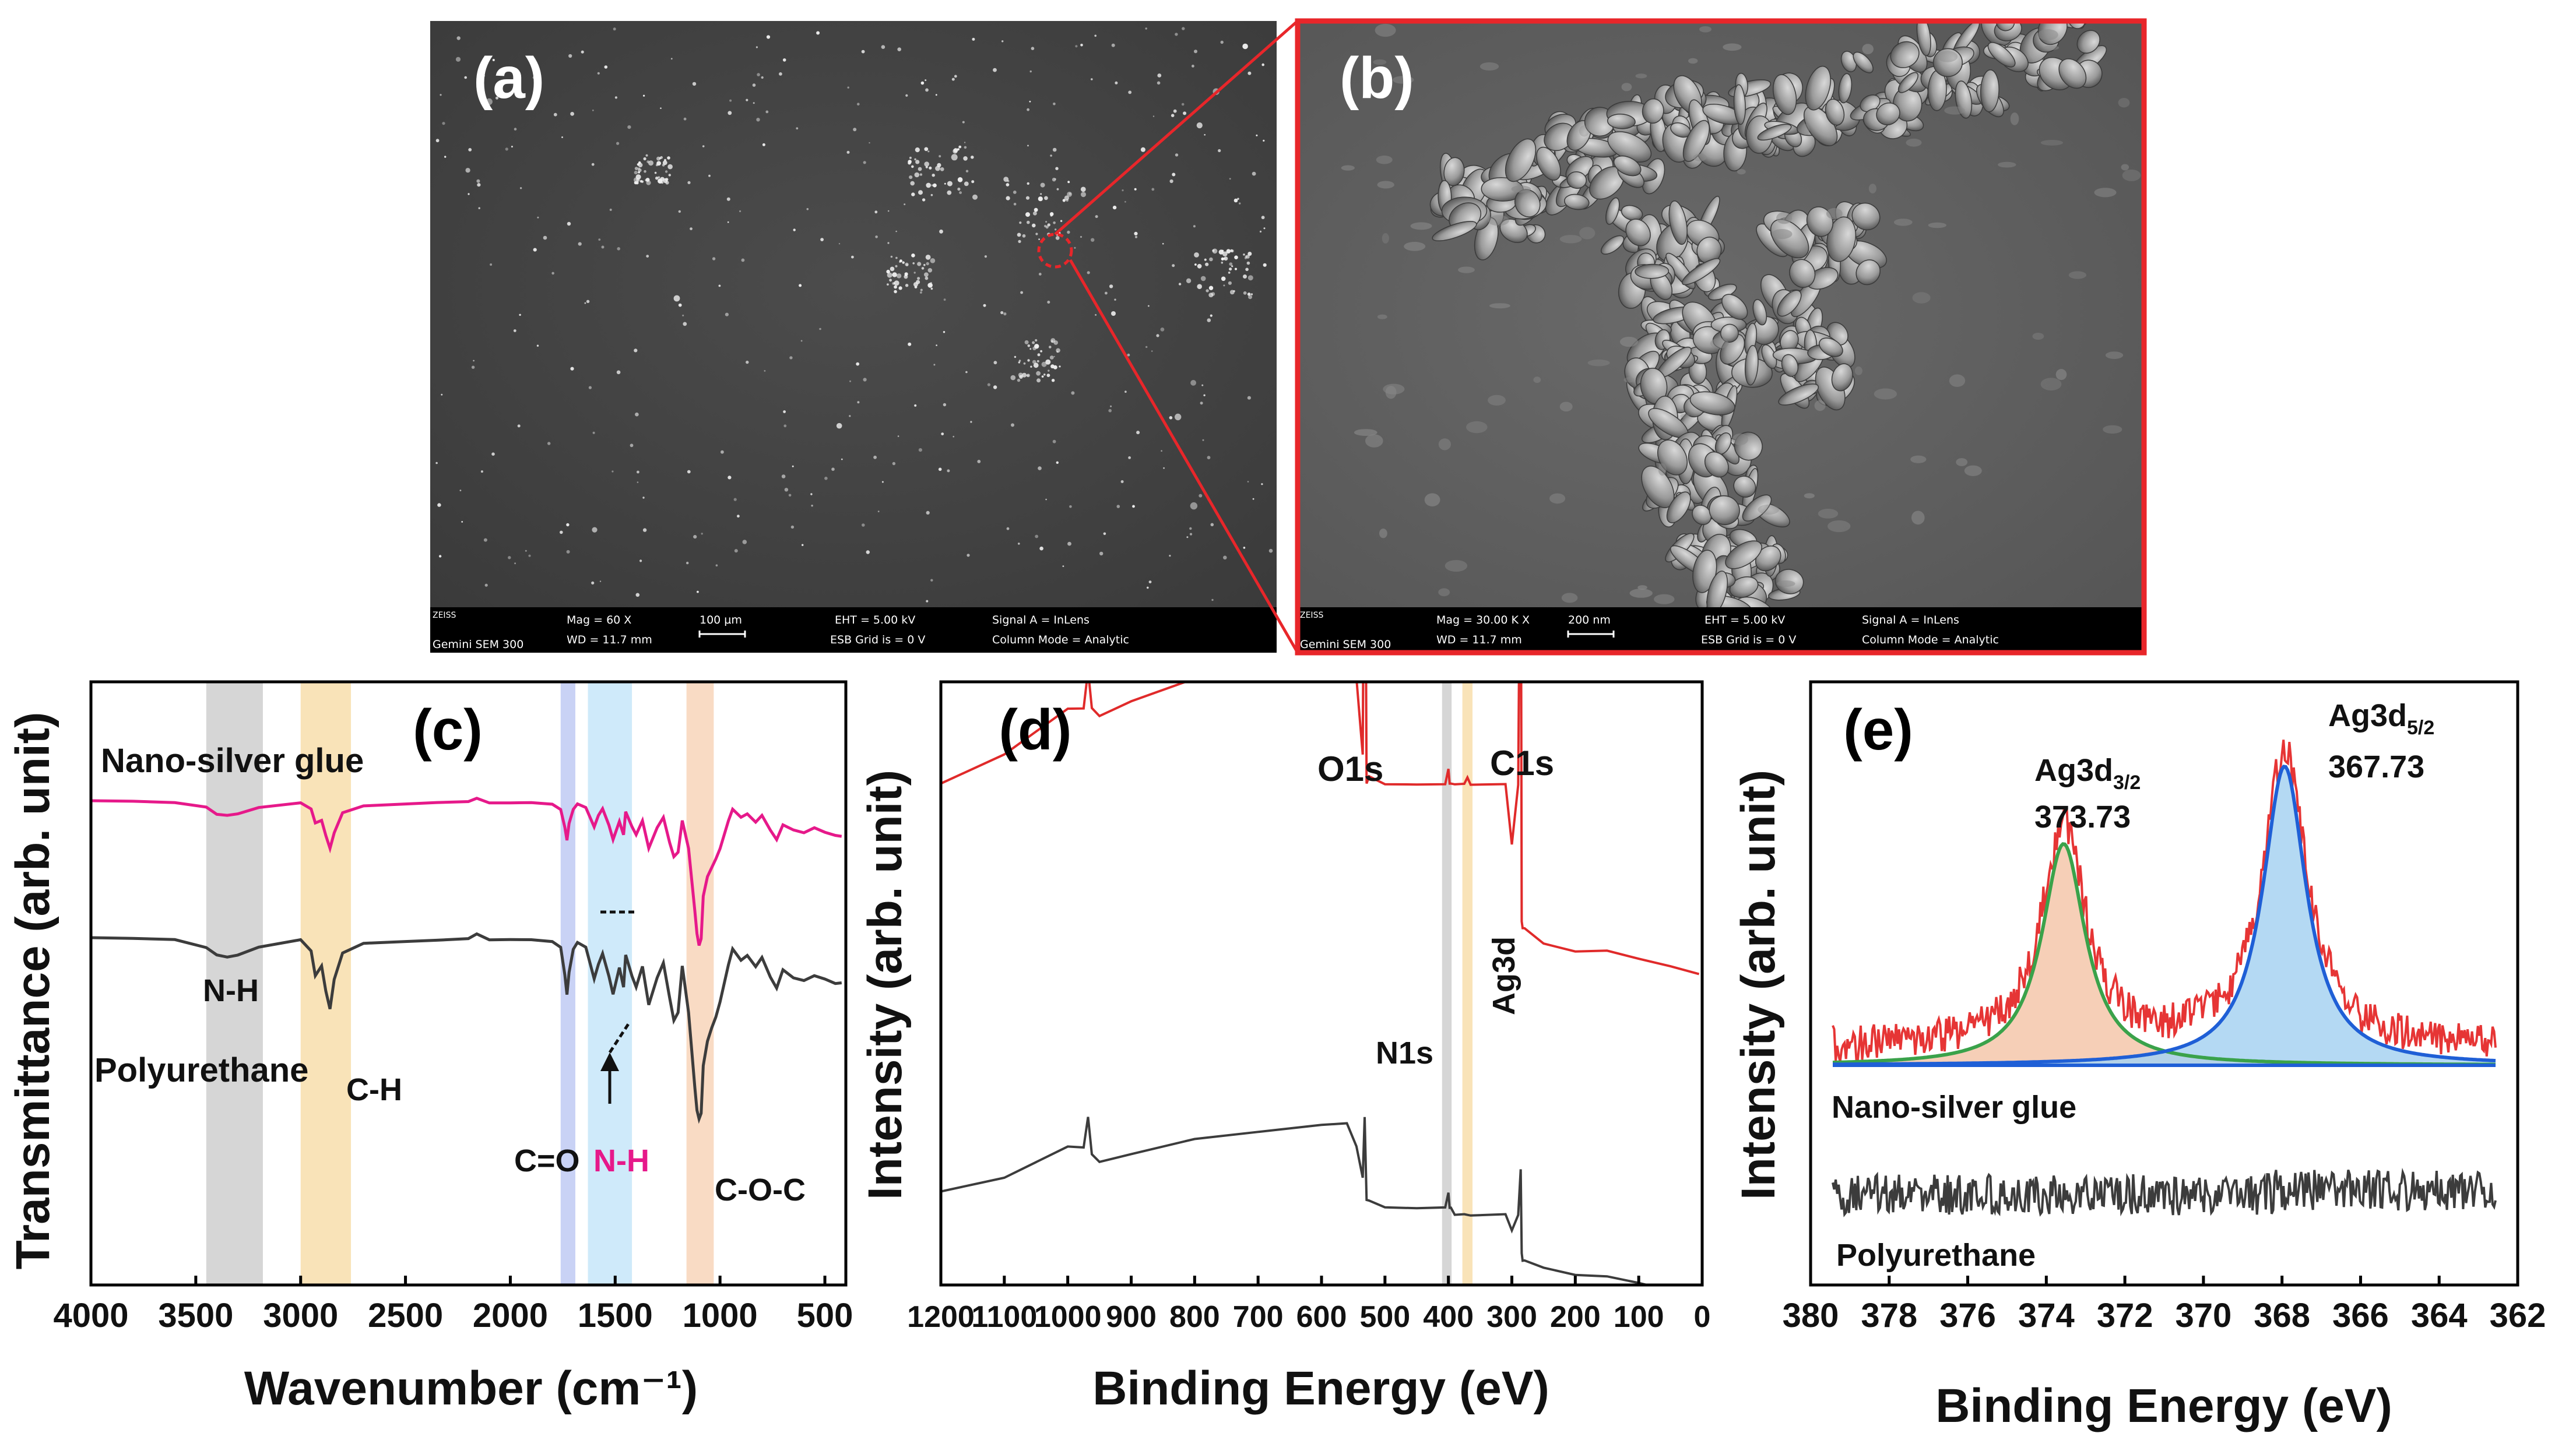 This screenshot has width=2576, height=1440. What do you see at coordinates (853, 314) in the screenshot?
I see `sem-image-a` at bounding box center [853, 314].